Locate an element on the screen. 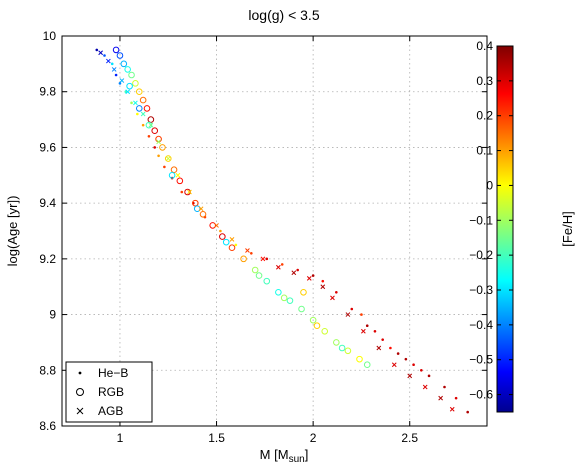 This screenshot has width=581, height=469. legend-x-icon is located at coordinates (80, 411).